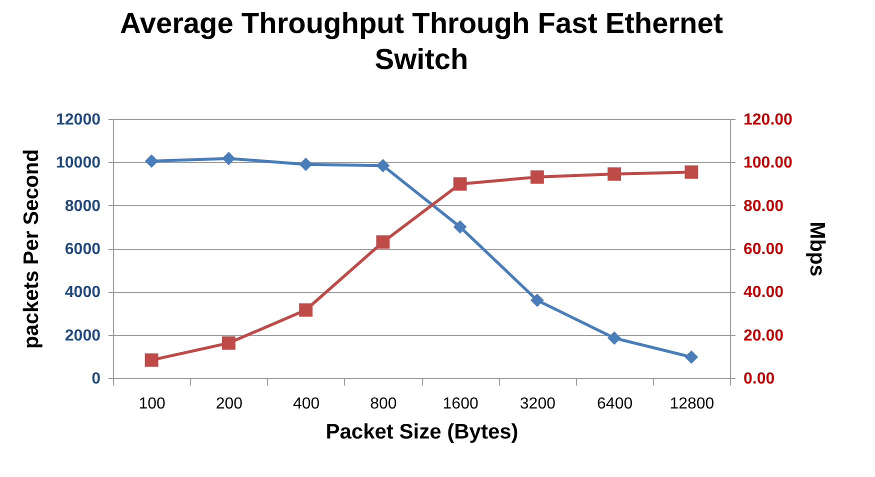 Image resolution: width=875 pixels, height=477 pixels. What do you see at coordinates (460, 404) in the screenshot?
I see `x-tick-label: 1600` at bounding box center [460, 404].